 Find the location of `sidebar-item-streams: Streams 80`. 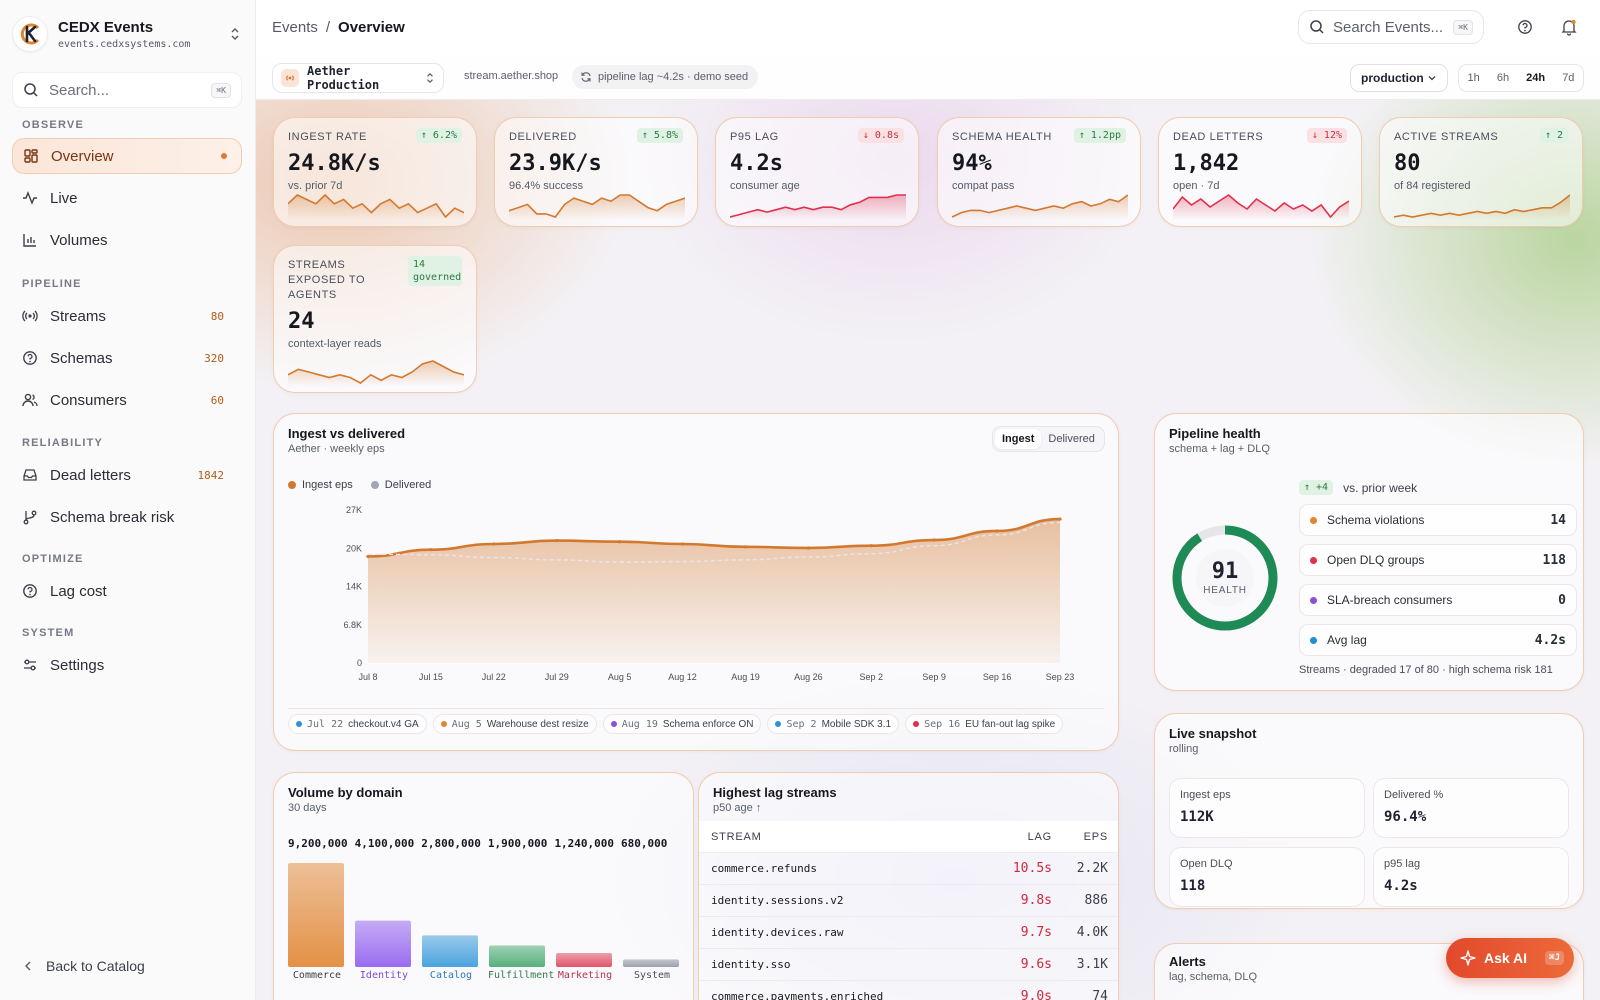

sidebar-item-streams: Streams 80 is located at coordinates (127, 316).